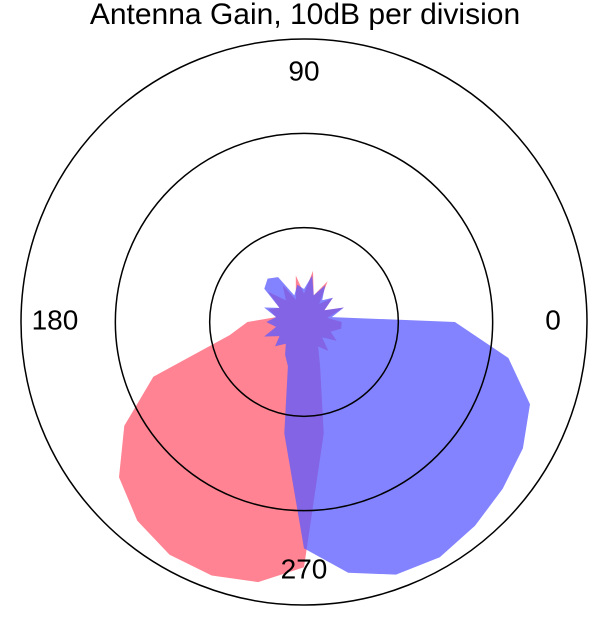 The height and width of the screenshot is (624, 611). Describe the element at coordinates (55, 319) in the screenshot. I see `angle-label: 180` at that location.